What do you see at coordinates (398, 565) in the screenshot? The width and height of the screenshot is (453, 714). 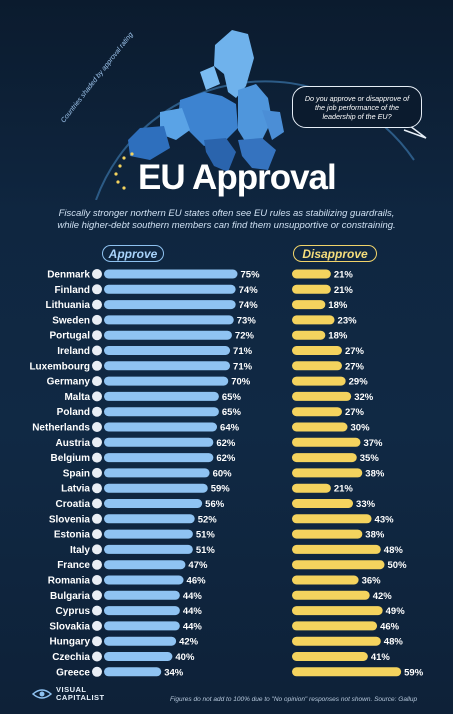 I see `disapprove-value-france: 50%` at bounding box center [398, 565].